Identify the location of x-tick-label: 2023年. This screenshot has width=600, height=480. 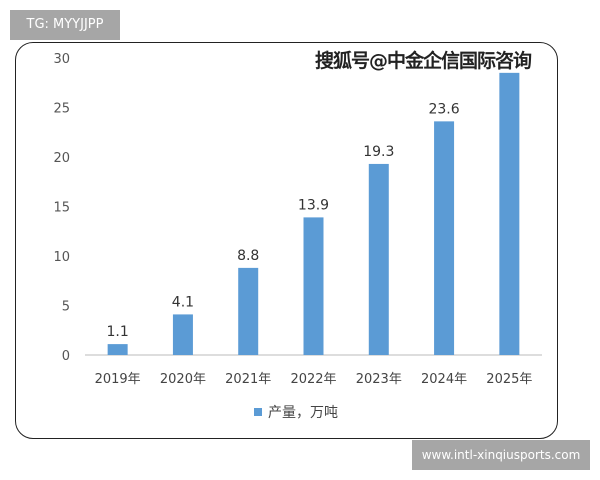
(379, 379).